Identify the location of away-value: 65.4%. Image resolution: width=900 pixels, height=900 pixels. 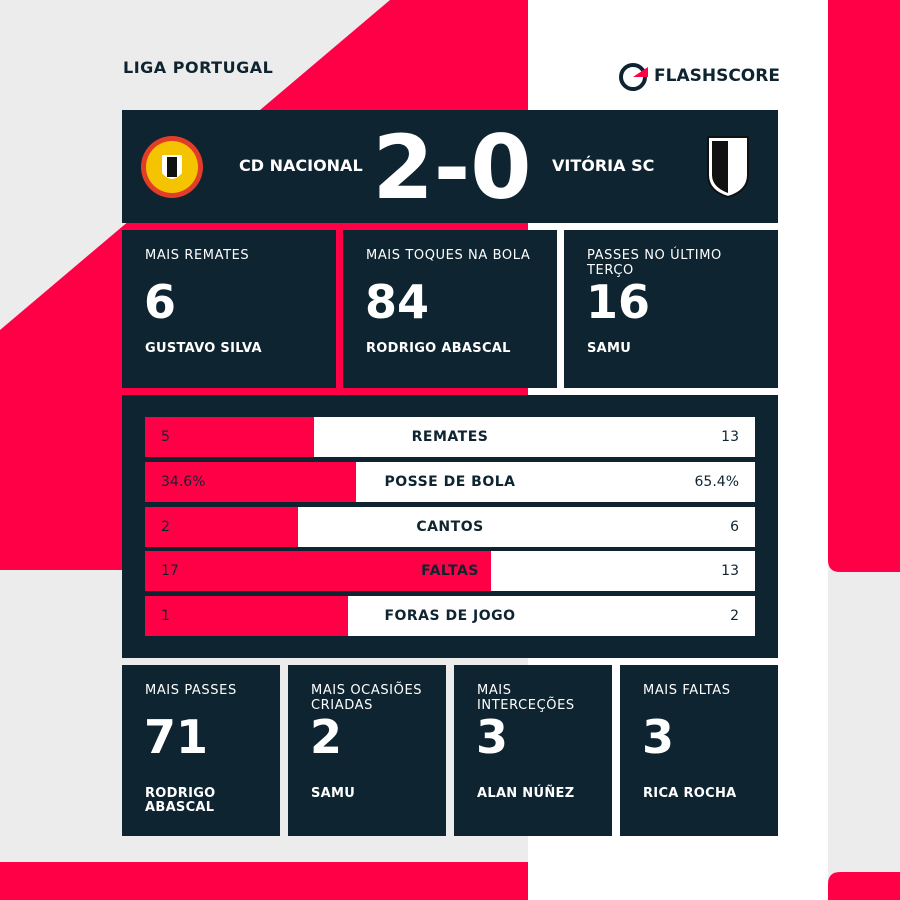
(716, 481).